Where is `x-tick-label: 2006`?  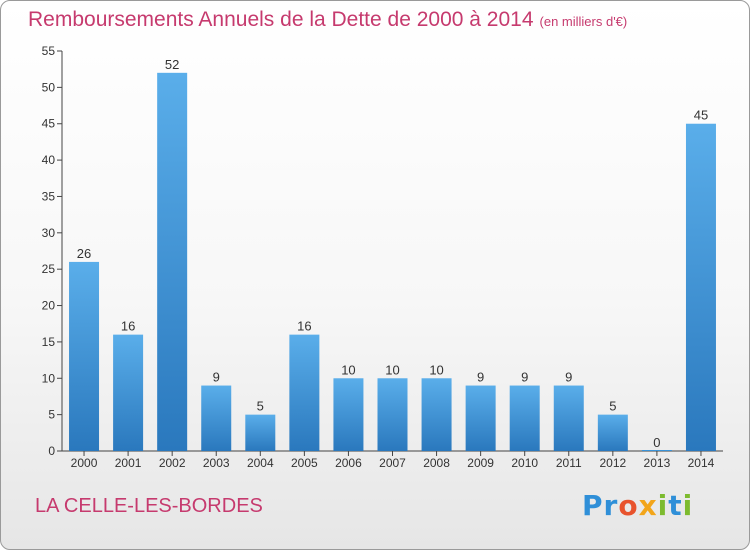 x-tick-label: 2006 is located at coordinates (348, 463).